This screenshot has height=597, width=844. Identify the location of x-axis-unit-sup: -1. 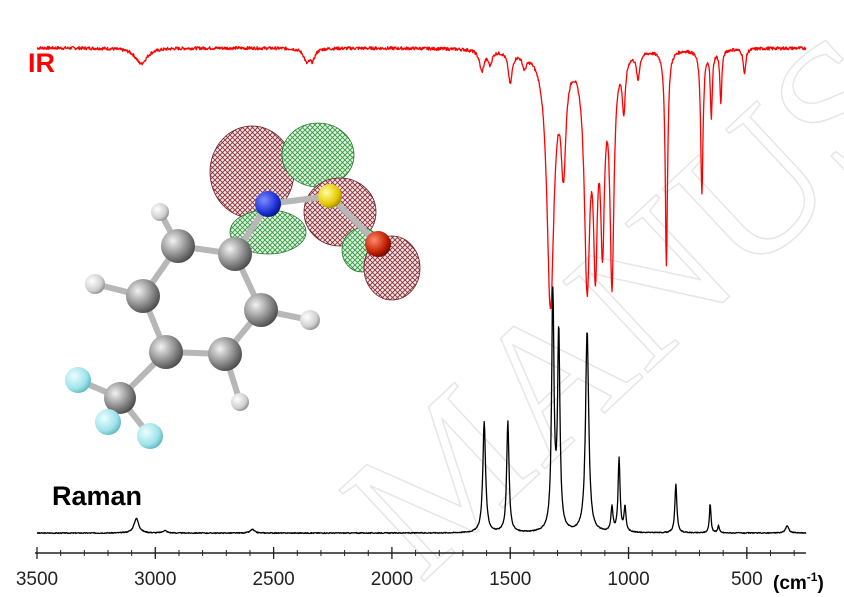
(812, 577).